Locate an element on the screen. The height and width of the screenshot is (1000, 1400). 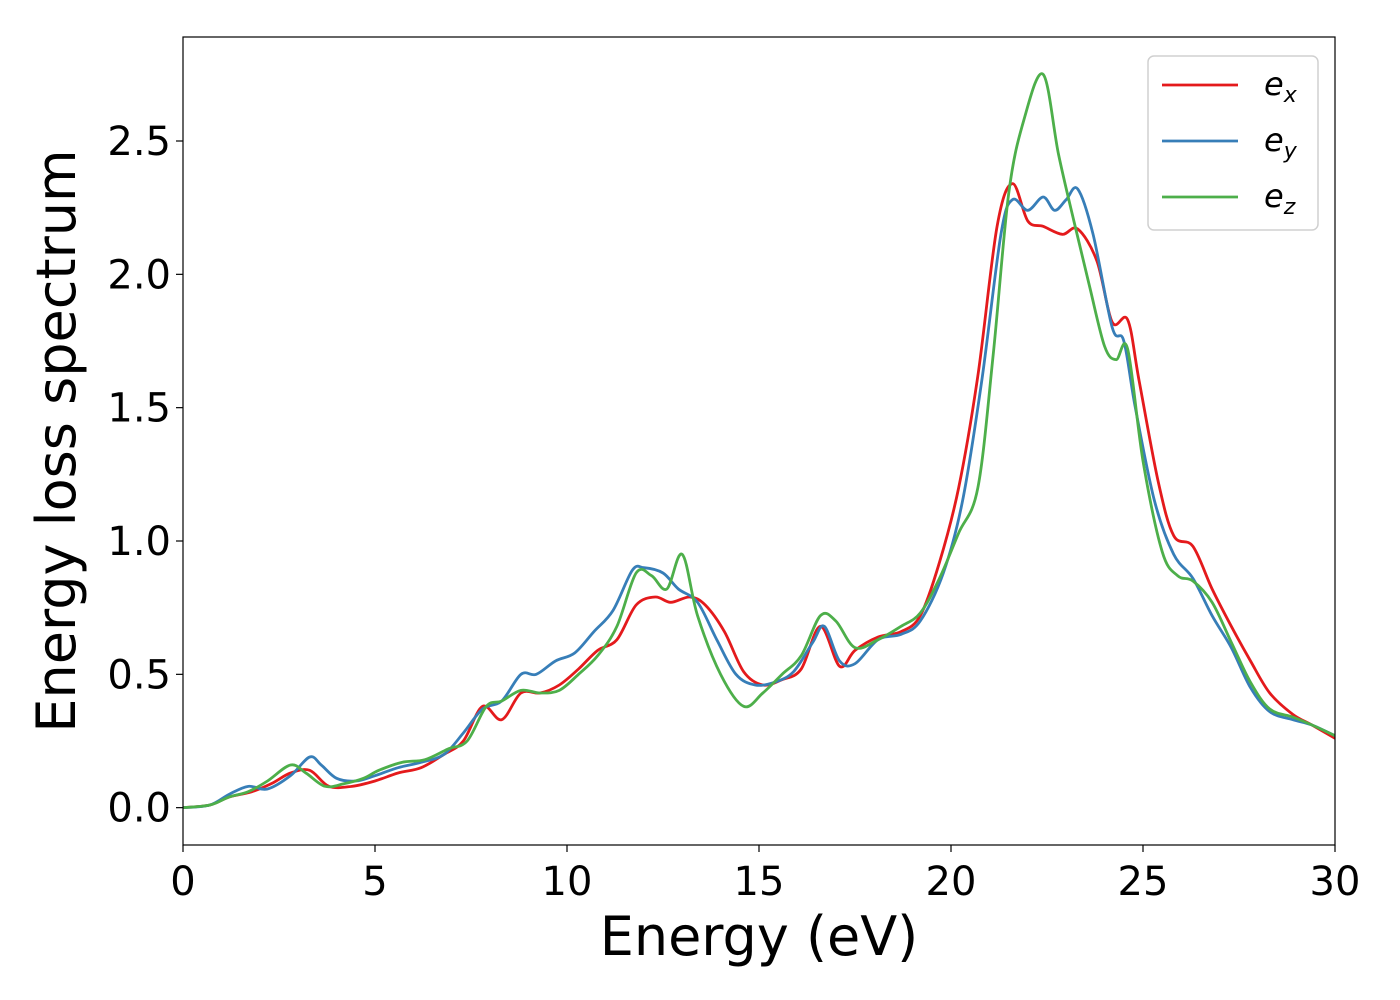
y-tick-label: 2.5 is located at coordinates (139, 142).